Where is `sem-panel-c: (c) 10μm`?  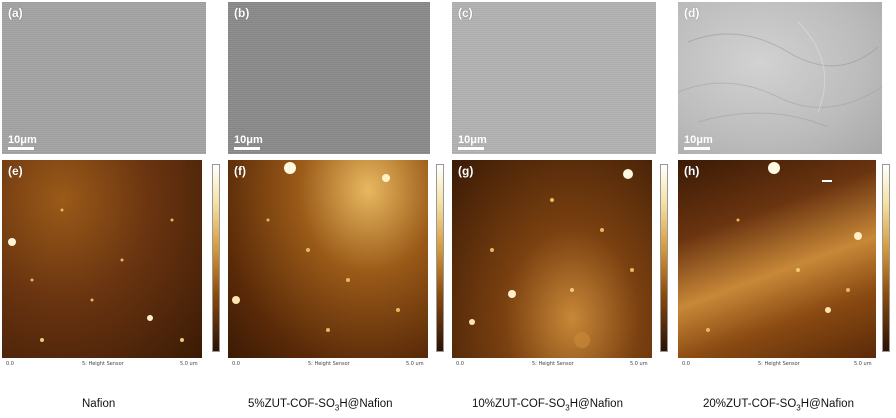 sem-panel-c: (c) 10μm is located at coordinates (554, 78).